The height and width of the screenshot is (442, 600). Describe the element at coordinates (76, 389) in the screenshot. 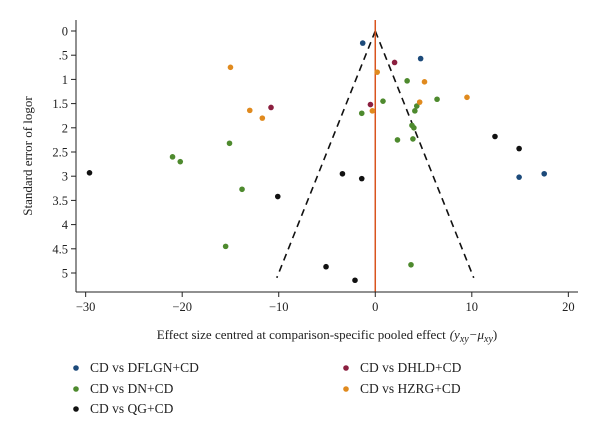

I see `legend-marker-cd-vs-dn-cd` at that location.